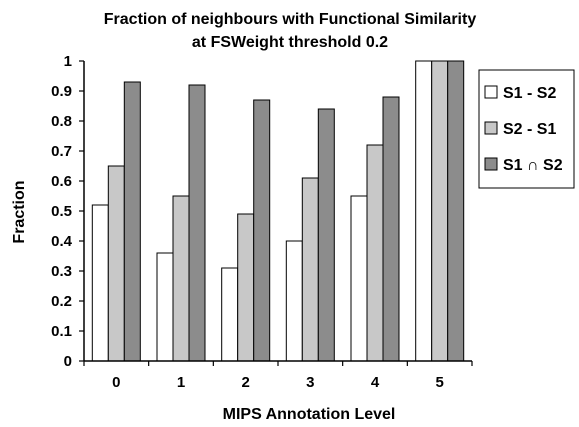 The width and height of the screenshot is (579, 427). I want to click on y-tick-label-7: 0.7, so click(61, 151).